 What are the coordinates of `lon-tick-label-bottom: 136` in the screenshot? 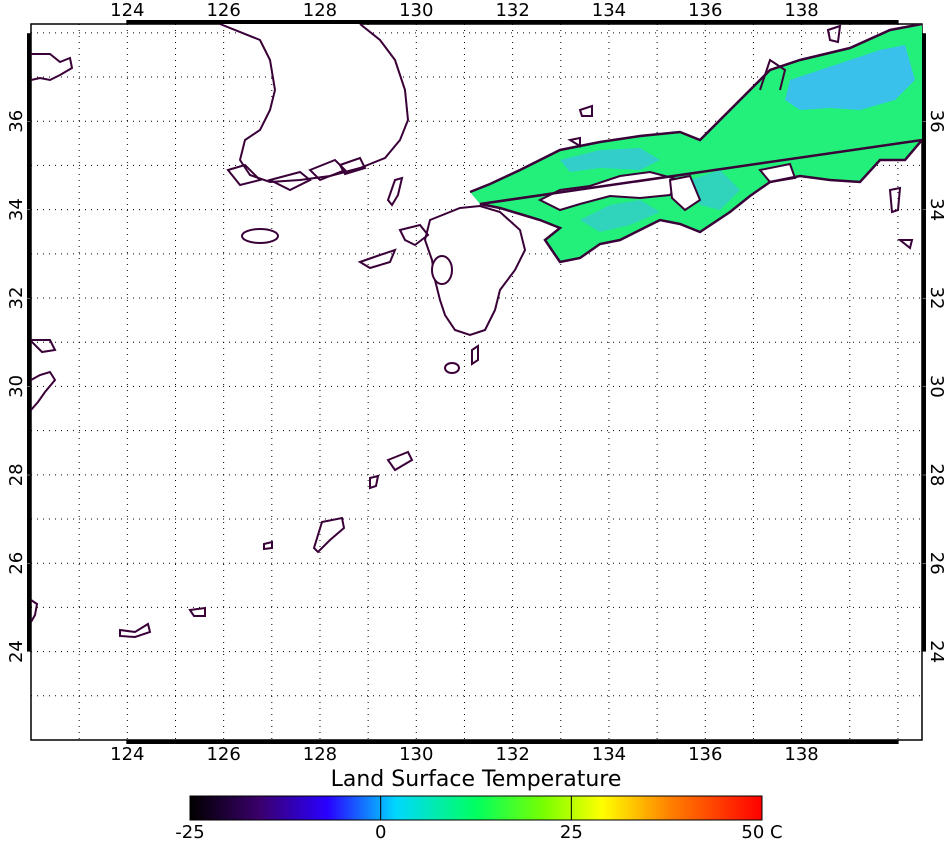 It's located at (705, 754).